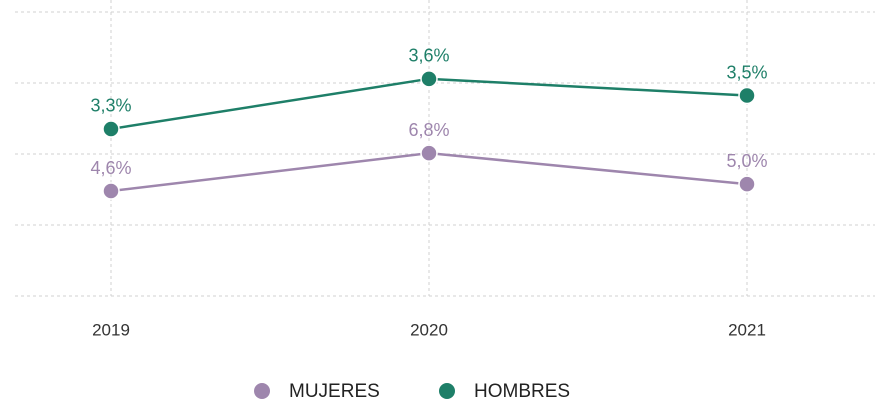 The height and width of the screenshot is (401, 877). Describe the element at coordinates (428, 56) in the screenshot. I see `data-label: 3,6%` at that location.